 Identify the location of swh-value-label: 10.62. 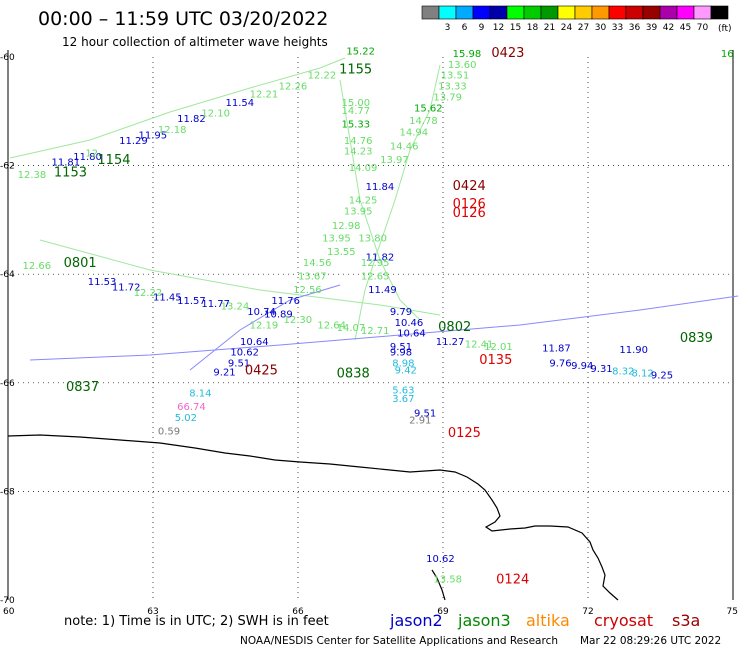
(244, 353).